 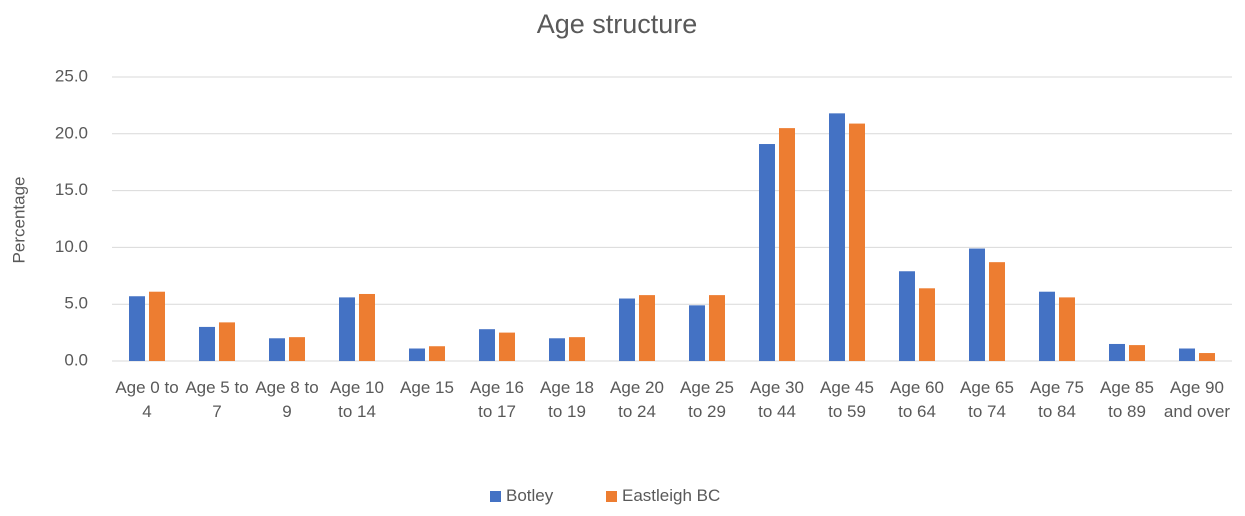 I want to click on x-tick-label: Age 18 to 19, so click(x=567, y=399).